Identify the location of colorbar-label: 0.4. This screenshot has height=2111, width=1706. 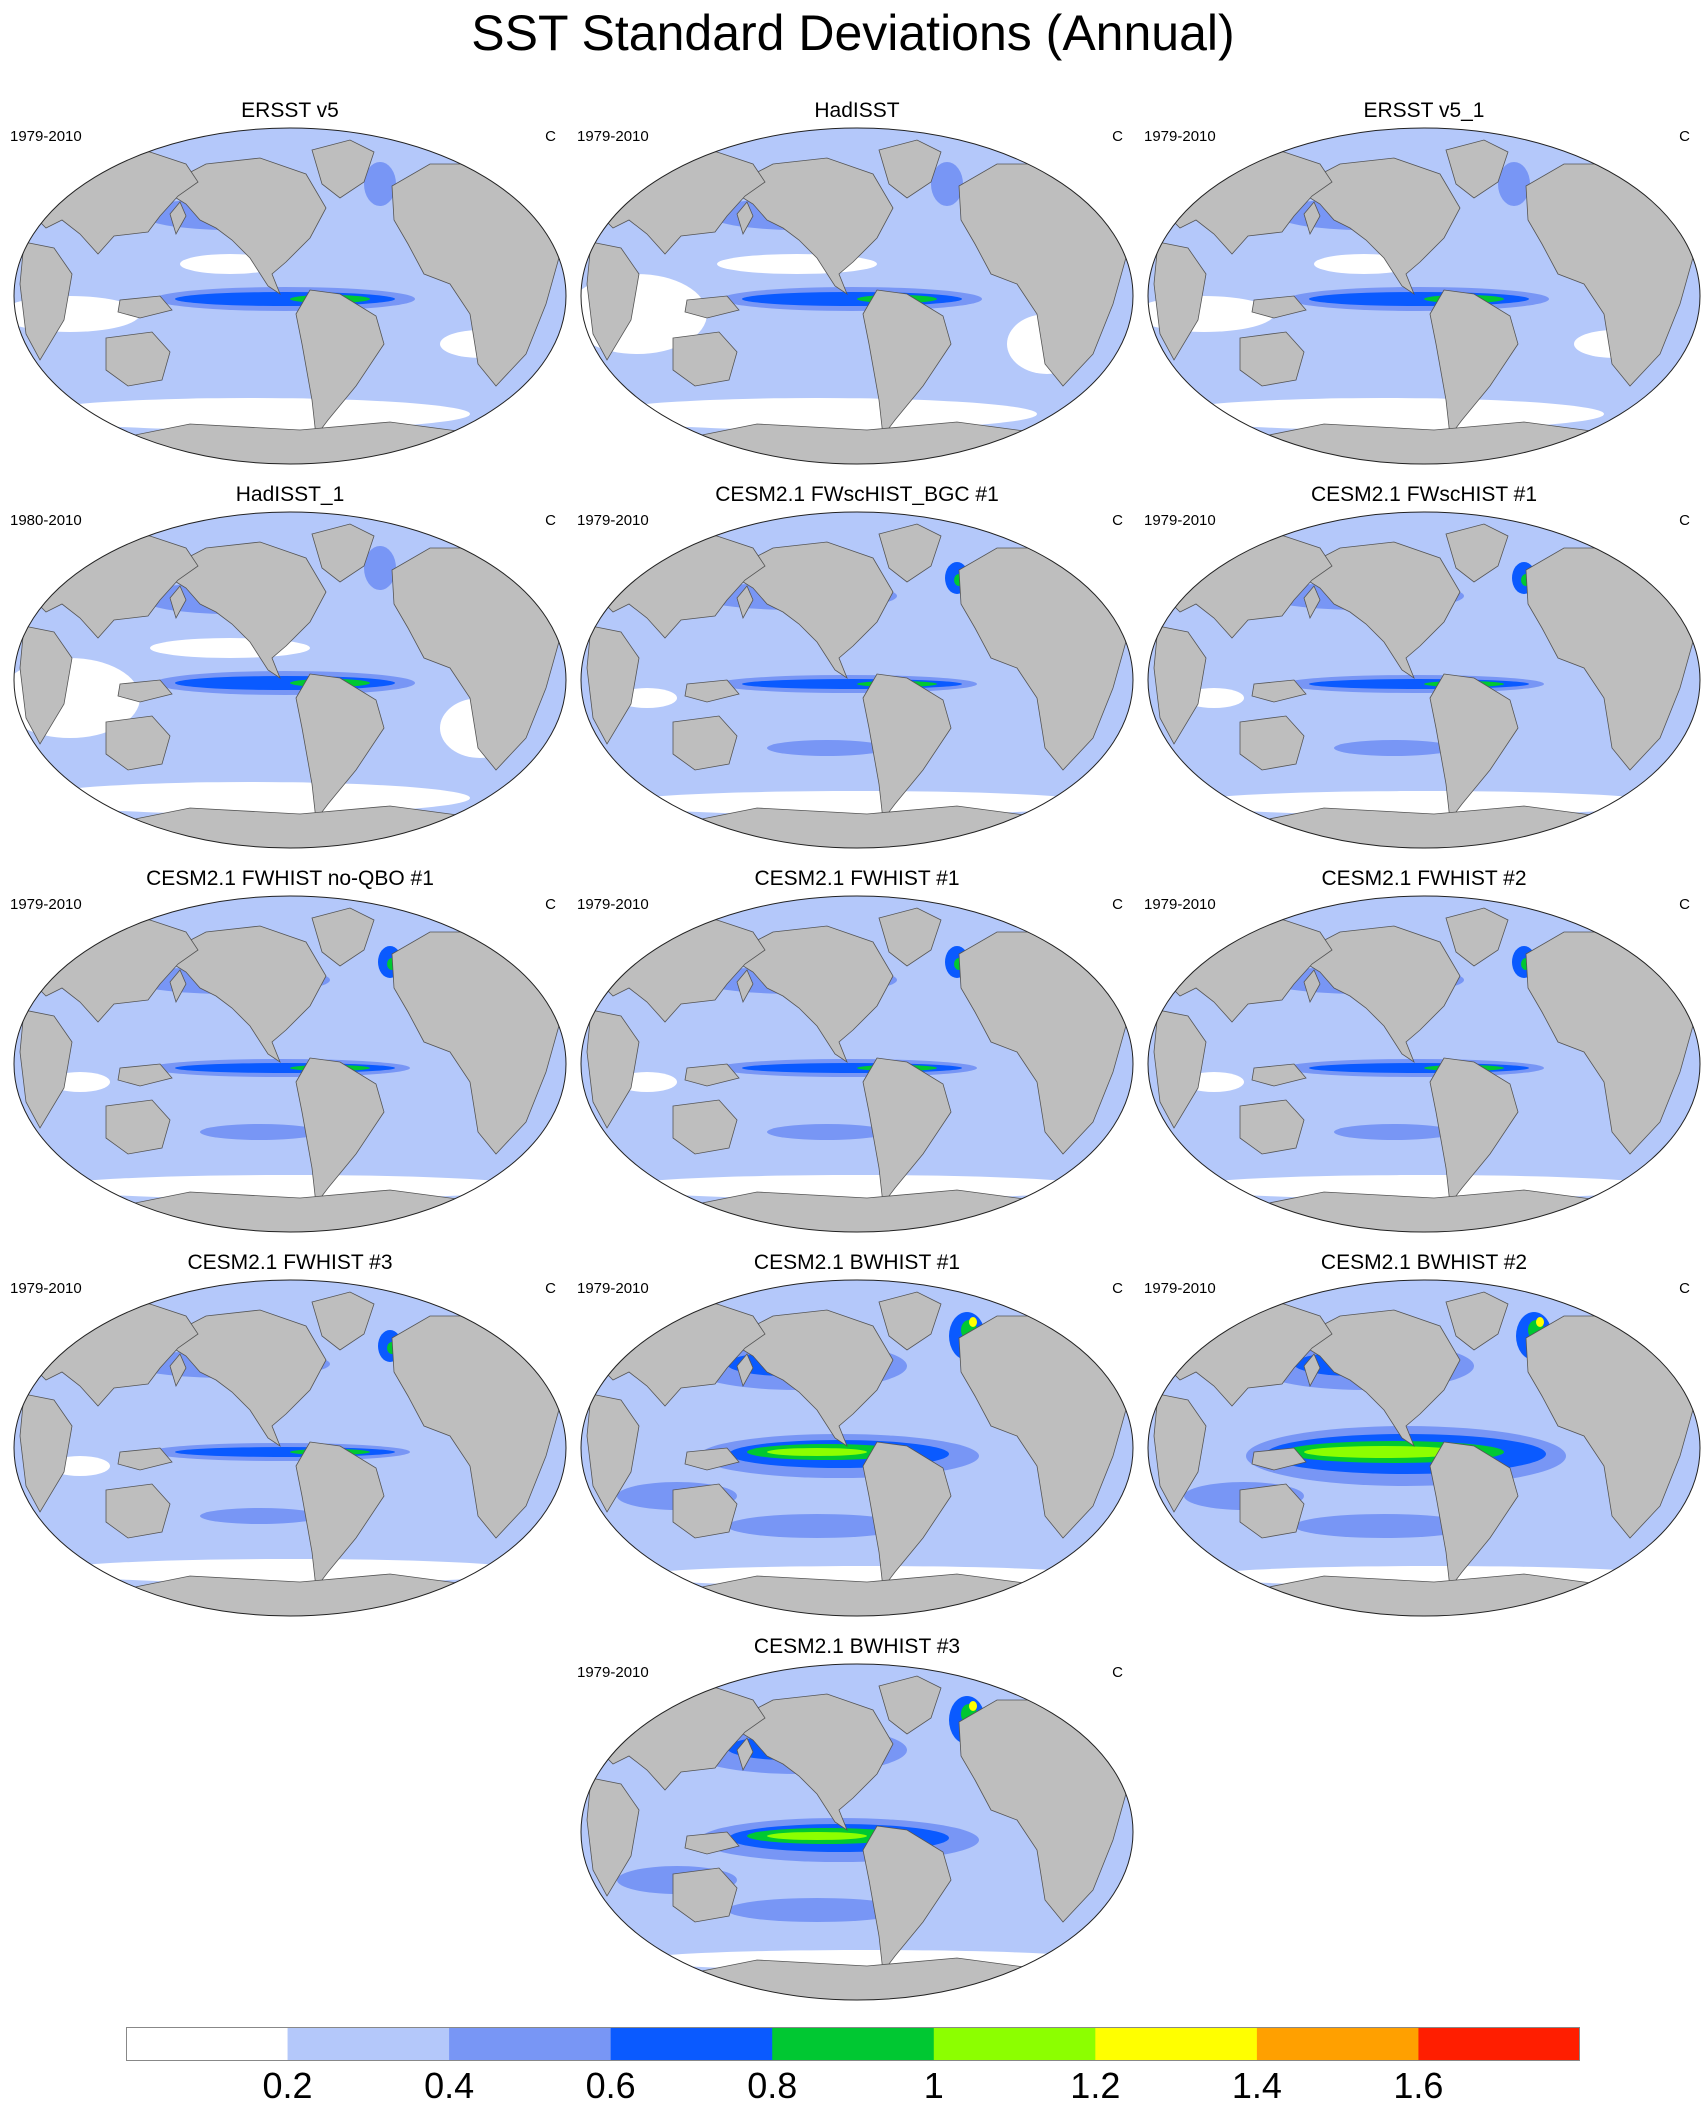
(449, 2085).